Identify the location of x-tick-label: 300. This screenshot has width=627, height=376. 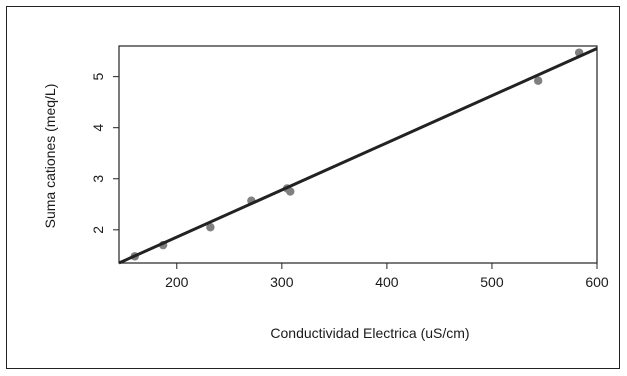
(282, 282).